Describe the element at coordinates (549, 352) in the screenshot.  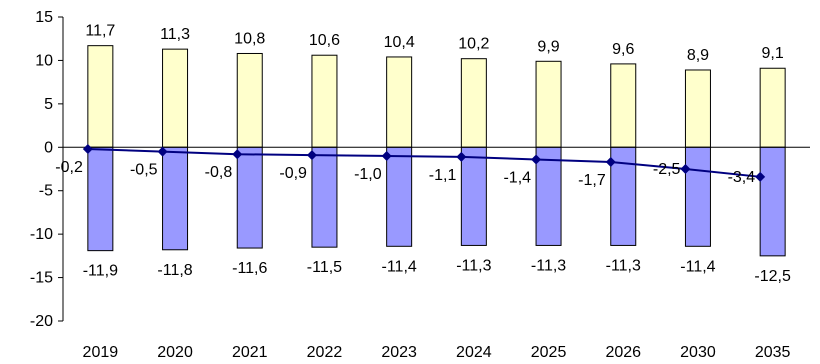
I see `x-tick-label: 2025` at that location.